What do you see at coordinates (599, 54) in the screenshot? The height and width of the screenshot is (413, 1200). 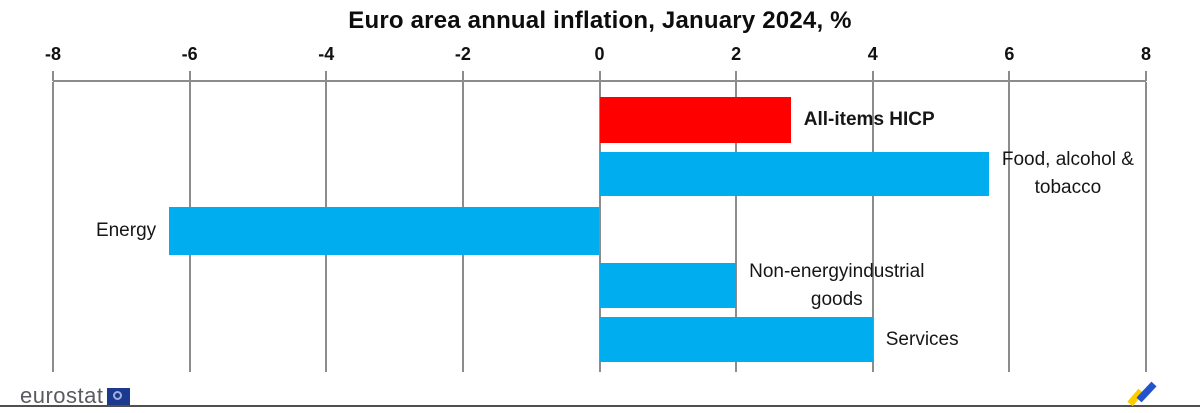 I see `x-tick-label: 0` at bounding box center [599, 54].